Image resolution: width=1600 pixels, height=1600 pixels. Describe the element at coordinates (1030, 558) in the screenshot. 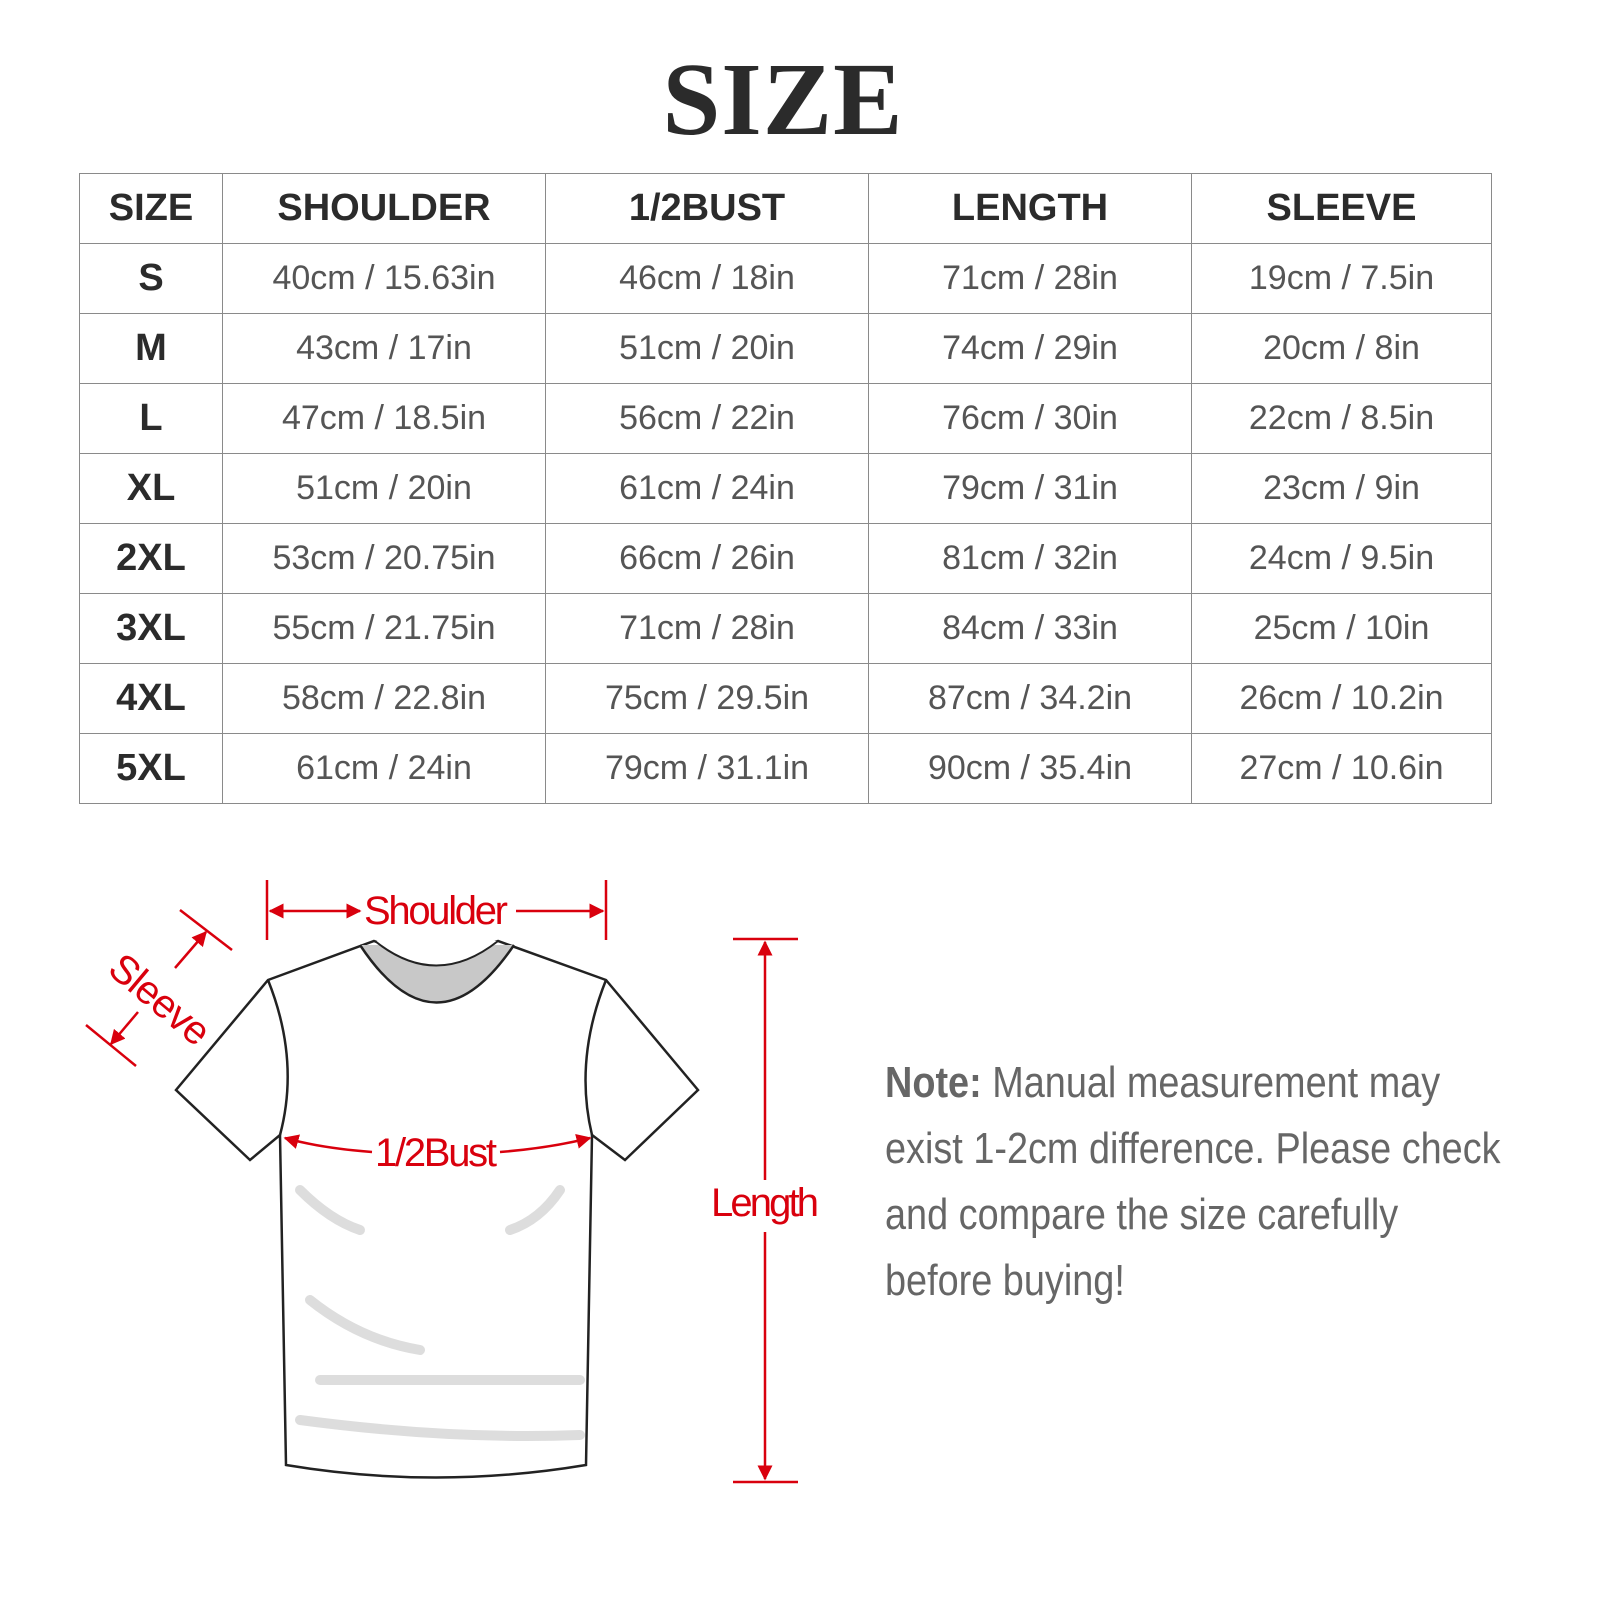

I see `measurement-cell: 81cm / 32in` at that location.